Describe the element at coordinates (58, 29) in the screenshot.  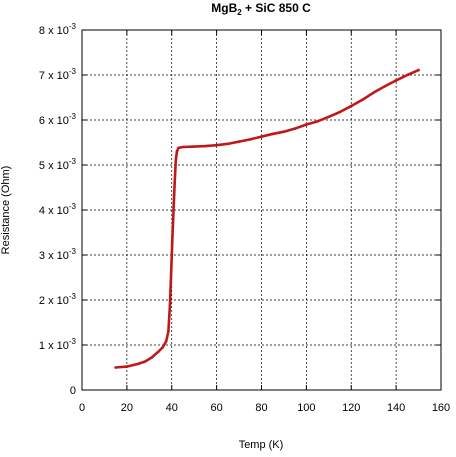
I see `y-tick-label: 8 x 10⁻³` at that location.